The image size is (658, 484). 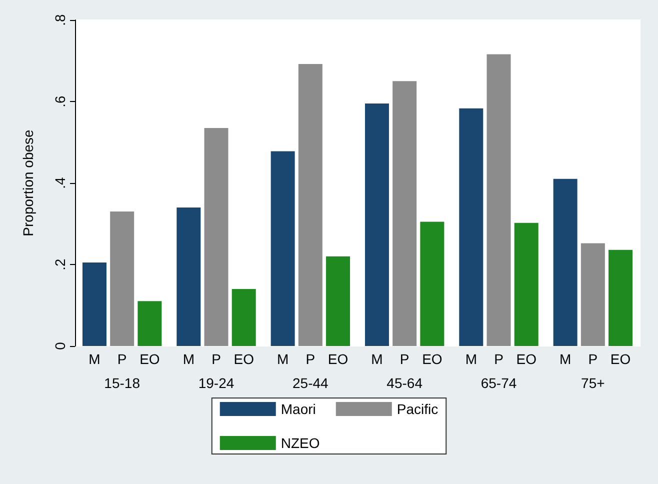 What do you see at coordinates (300, 443) in the screenshot?
I see `legend-label: NZEO` at bounding box center [300, 443].